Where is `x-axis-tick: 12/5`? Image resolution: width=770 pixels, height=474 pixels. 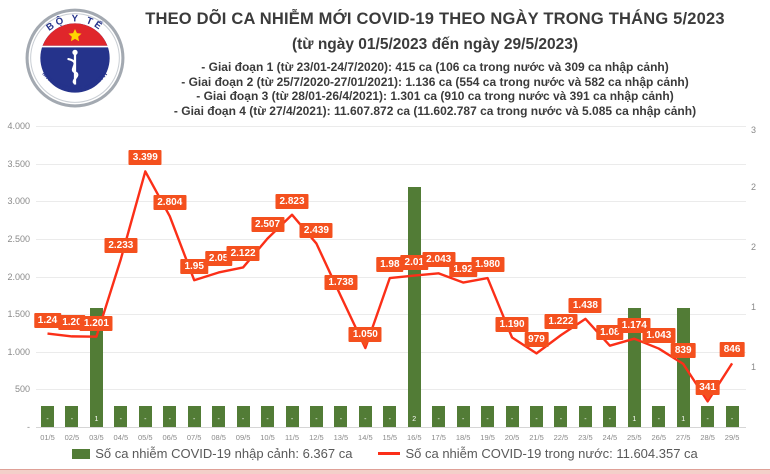 x-axis-tick: 12/5 is located at coordinates (316, 437).